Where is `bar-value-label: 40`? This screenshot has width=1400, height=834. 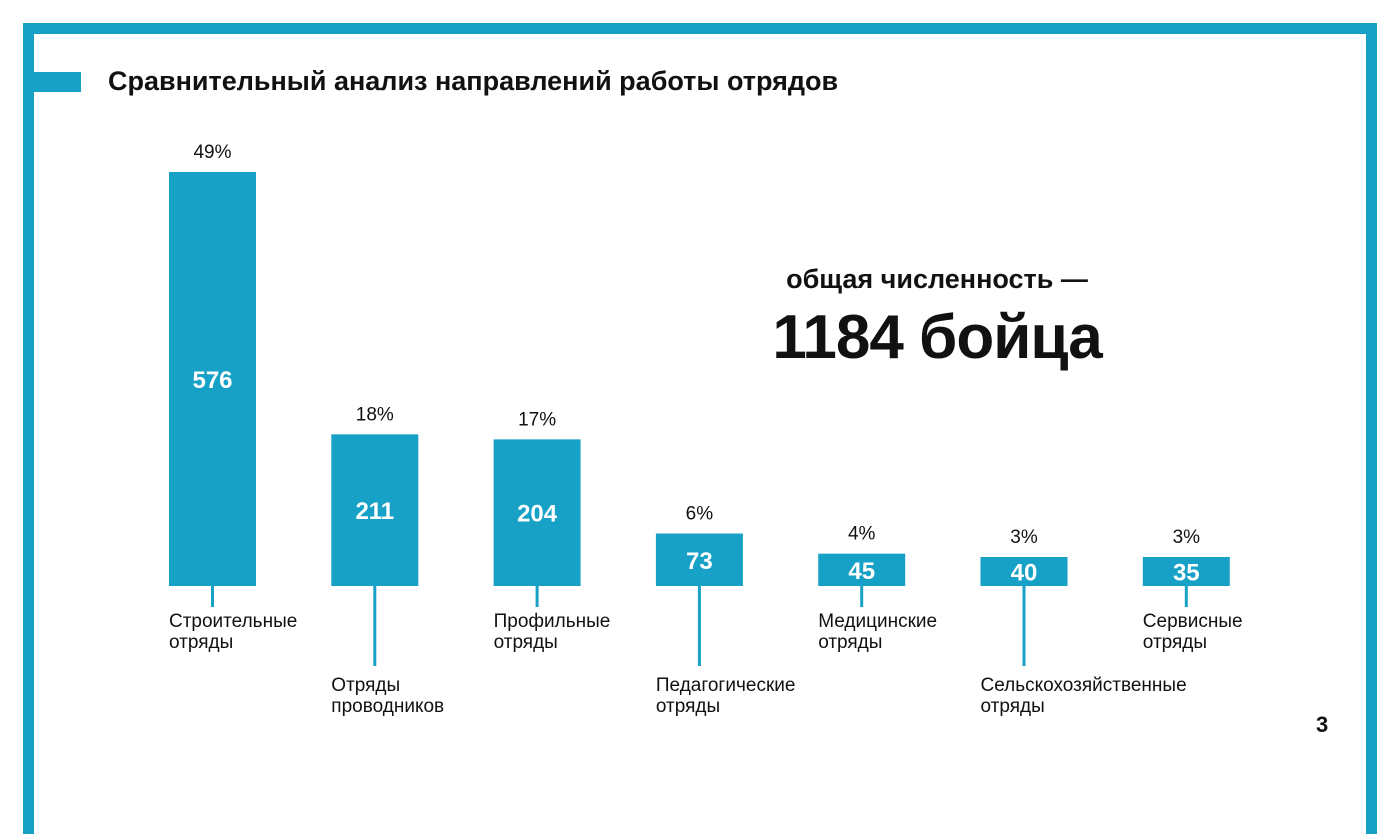
bar-value-label: 40 is located at coordinates (1024, 573).